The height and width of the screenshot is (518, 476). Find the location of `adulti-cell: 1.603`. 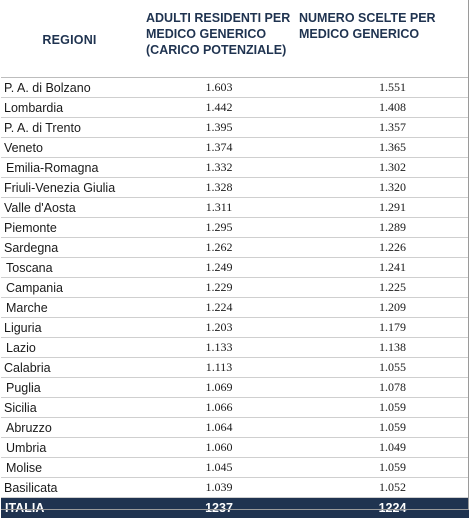

adulti-cell: 1.603 is located at coordinates (215, 88).